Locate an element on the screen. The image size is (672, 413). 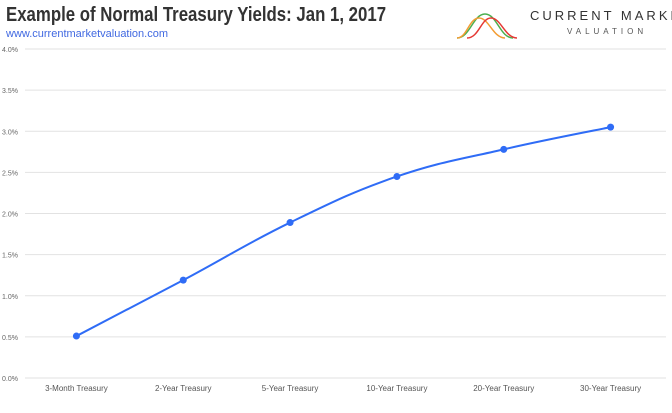
logo-bell-curves-icon is located at coordinates (487, 26).